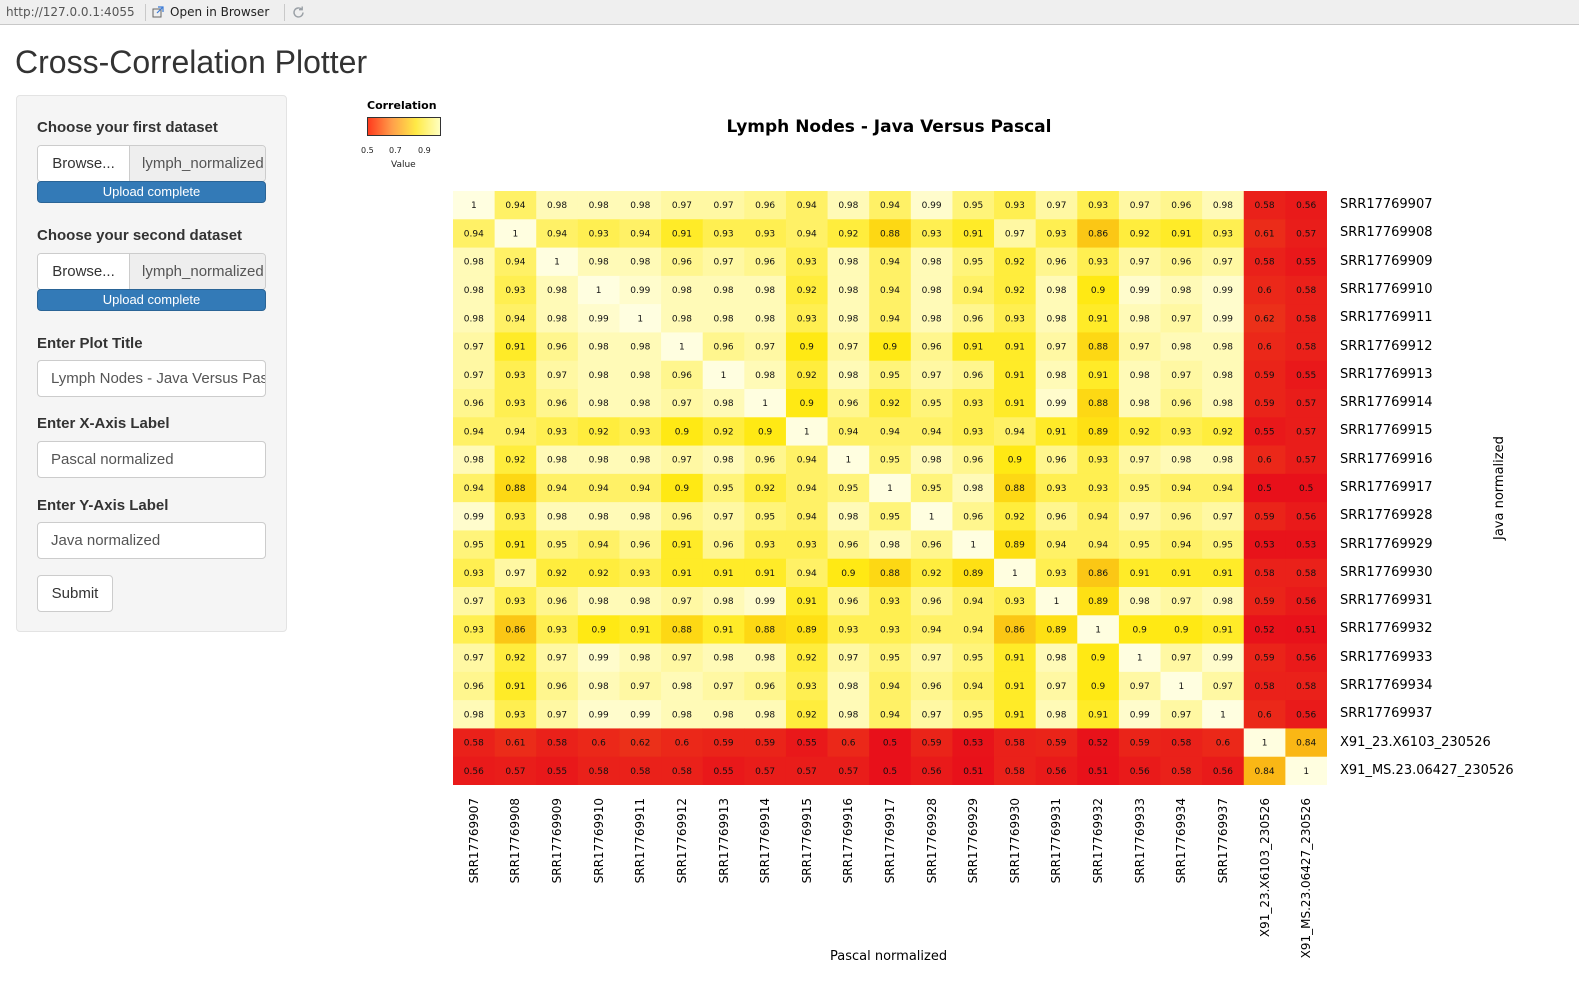 Image resolution: width=1579 pixels, height=985 pixels. Describe the element at coordinates (1140, 291) in the screenshot. I see `heatmap-cell-label: 0.99` at that location.